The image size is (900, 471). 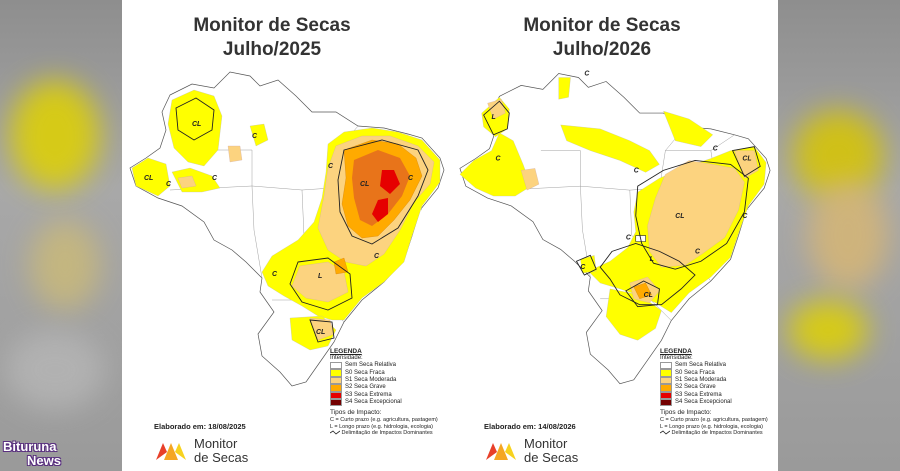 What do you see at coordinates (200, 426) in the screenshot?
I see `elaborado-2025: Elaborado em: 18/08/2025` at bounding box center [200, 426].